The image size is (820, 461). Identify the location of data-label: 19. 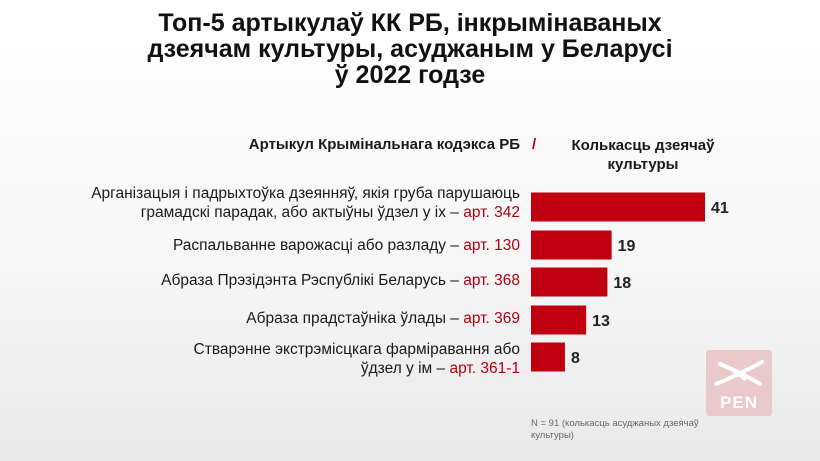
(627, 246).